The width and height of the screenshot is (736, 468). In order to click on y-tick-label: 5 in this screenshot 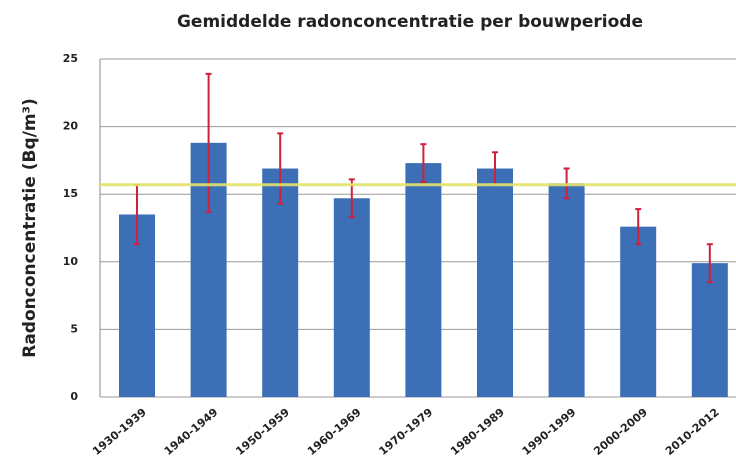, I will do `click(74, 328)`.